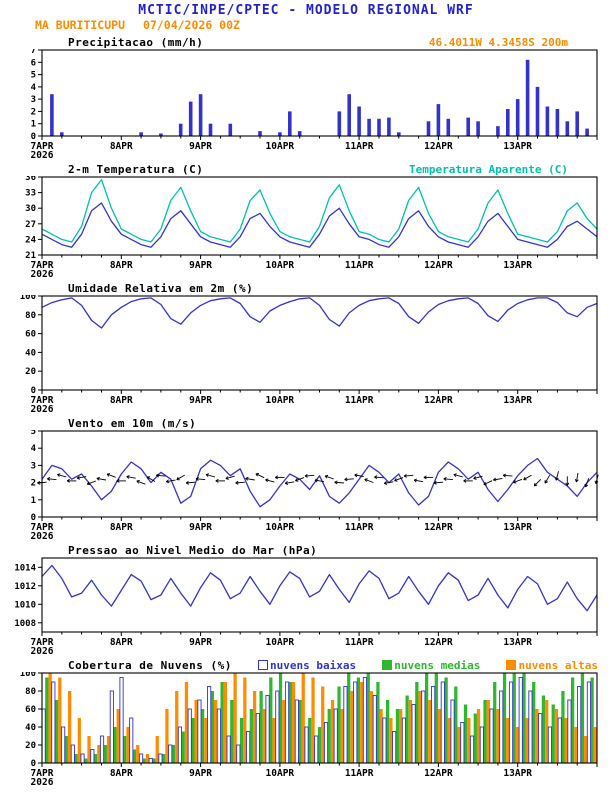 This screenshot has width=612, height=792. I want to click on svg-text: 30, so click(30, 209).